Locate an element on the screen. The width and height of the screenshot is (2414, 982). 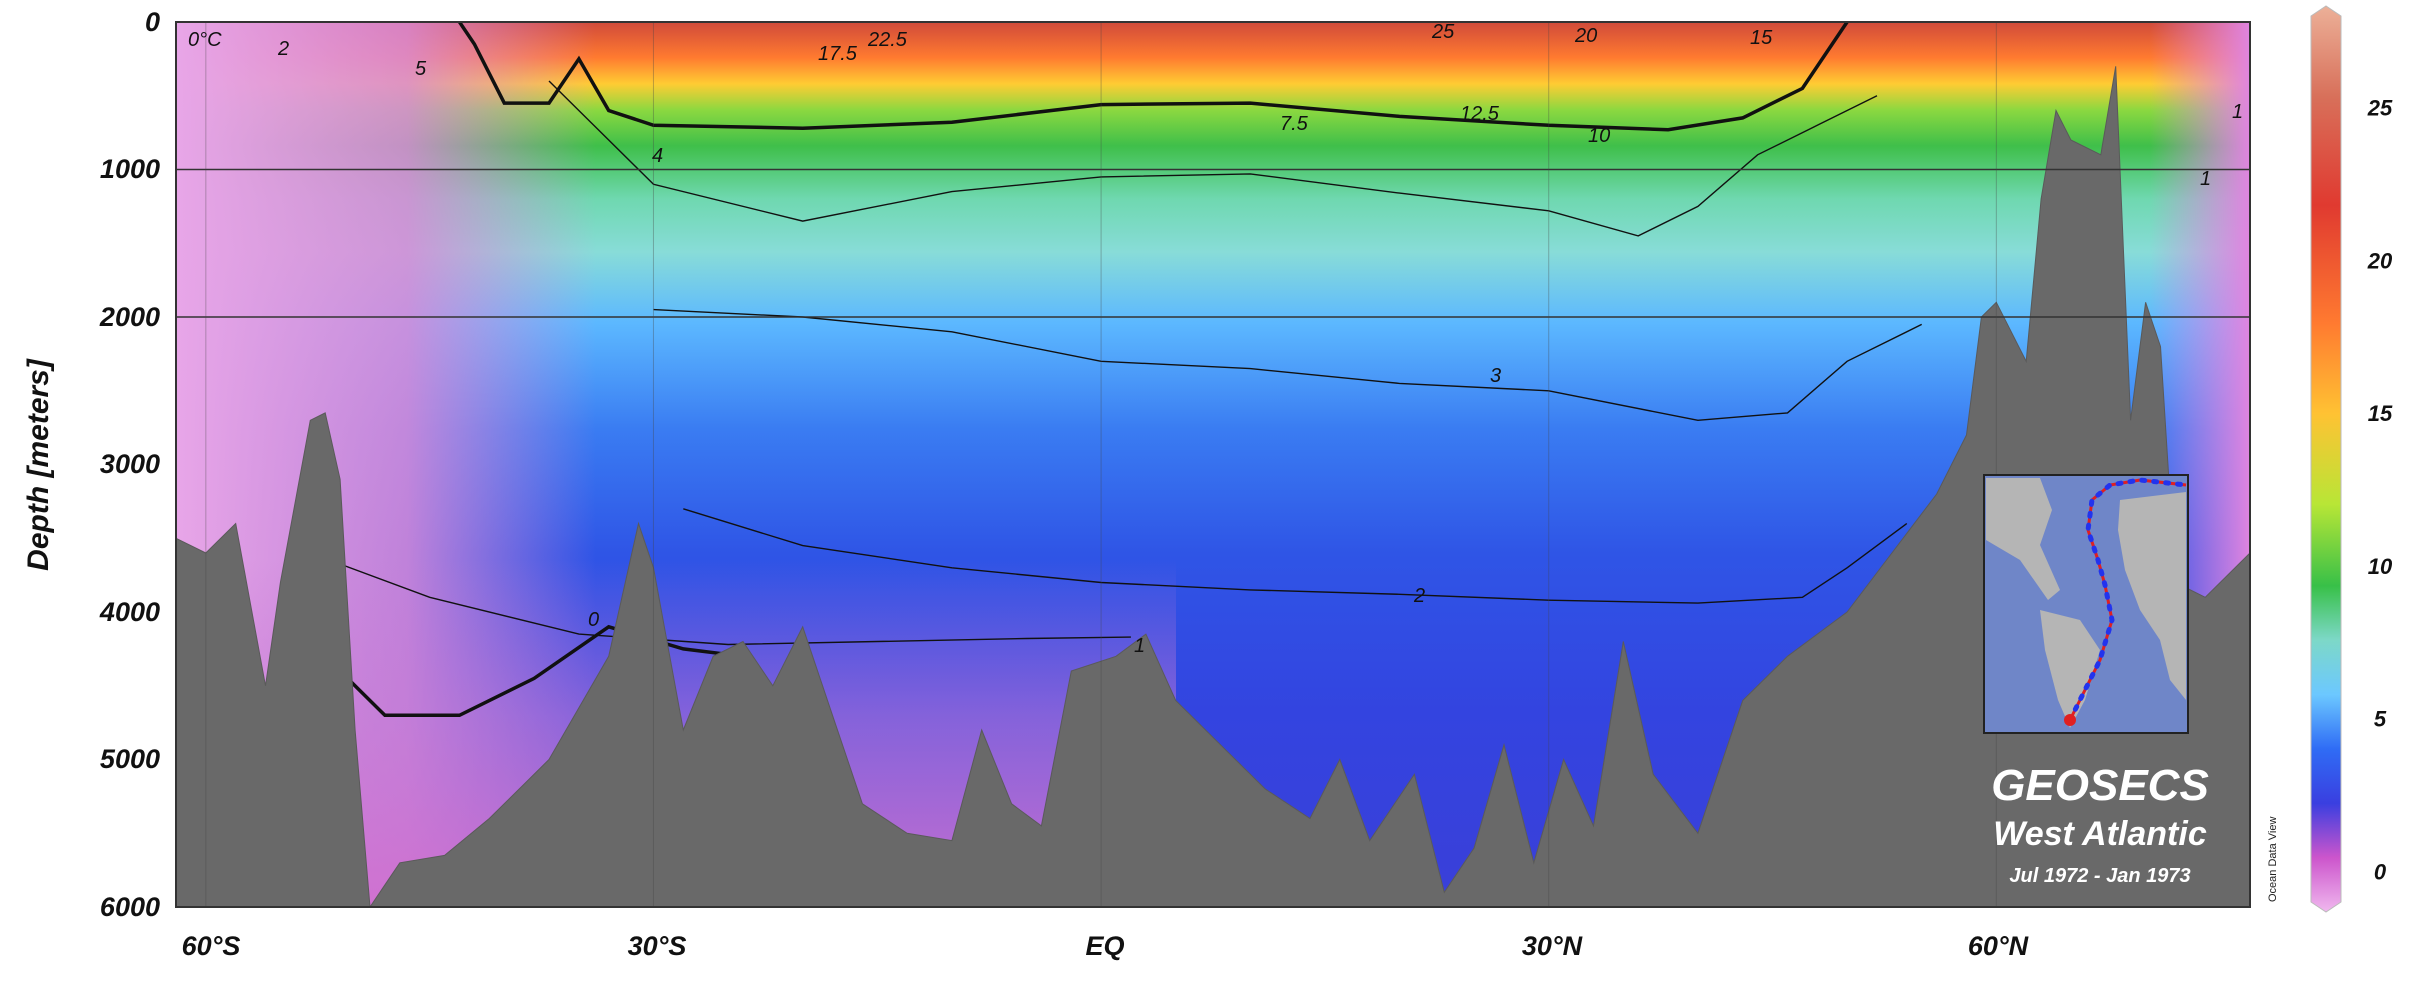
y-tick-label: 6000 is located at coordinates (130, 907).